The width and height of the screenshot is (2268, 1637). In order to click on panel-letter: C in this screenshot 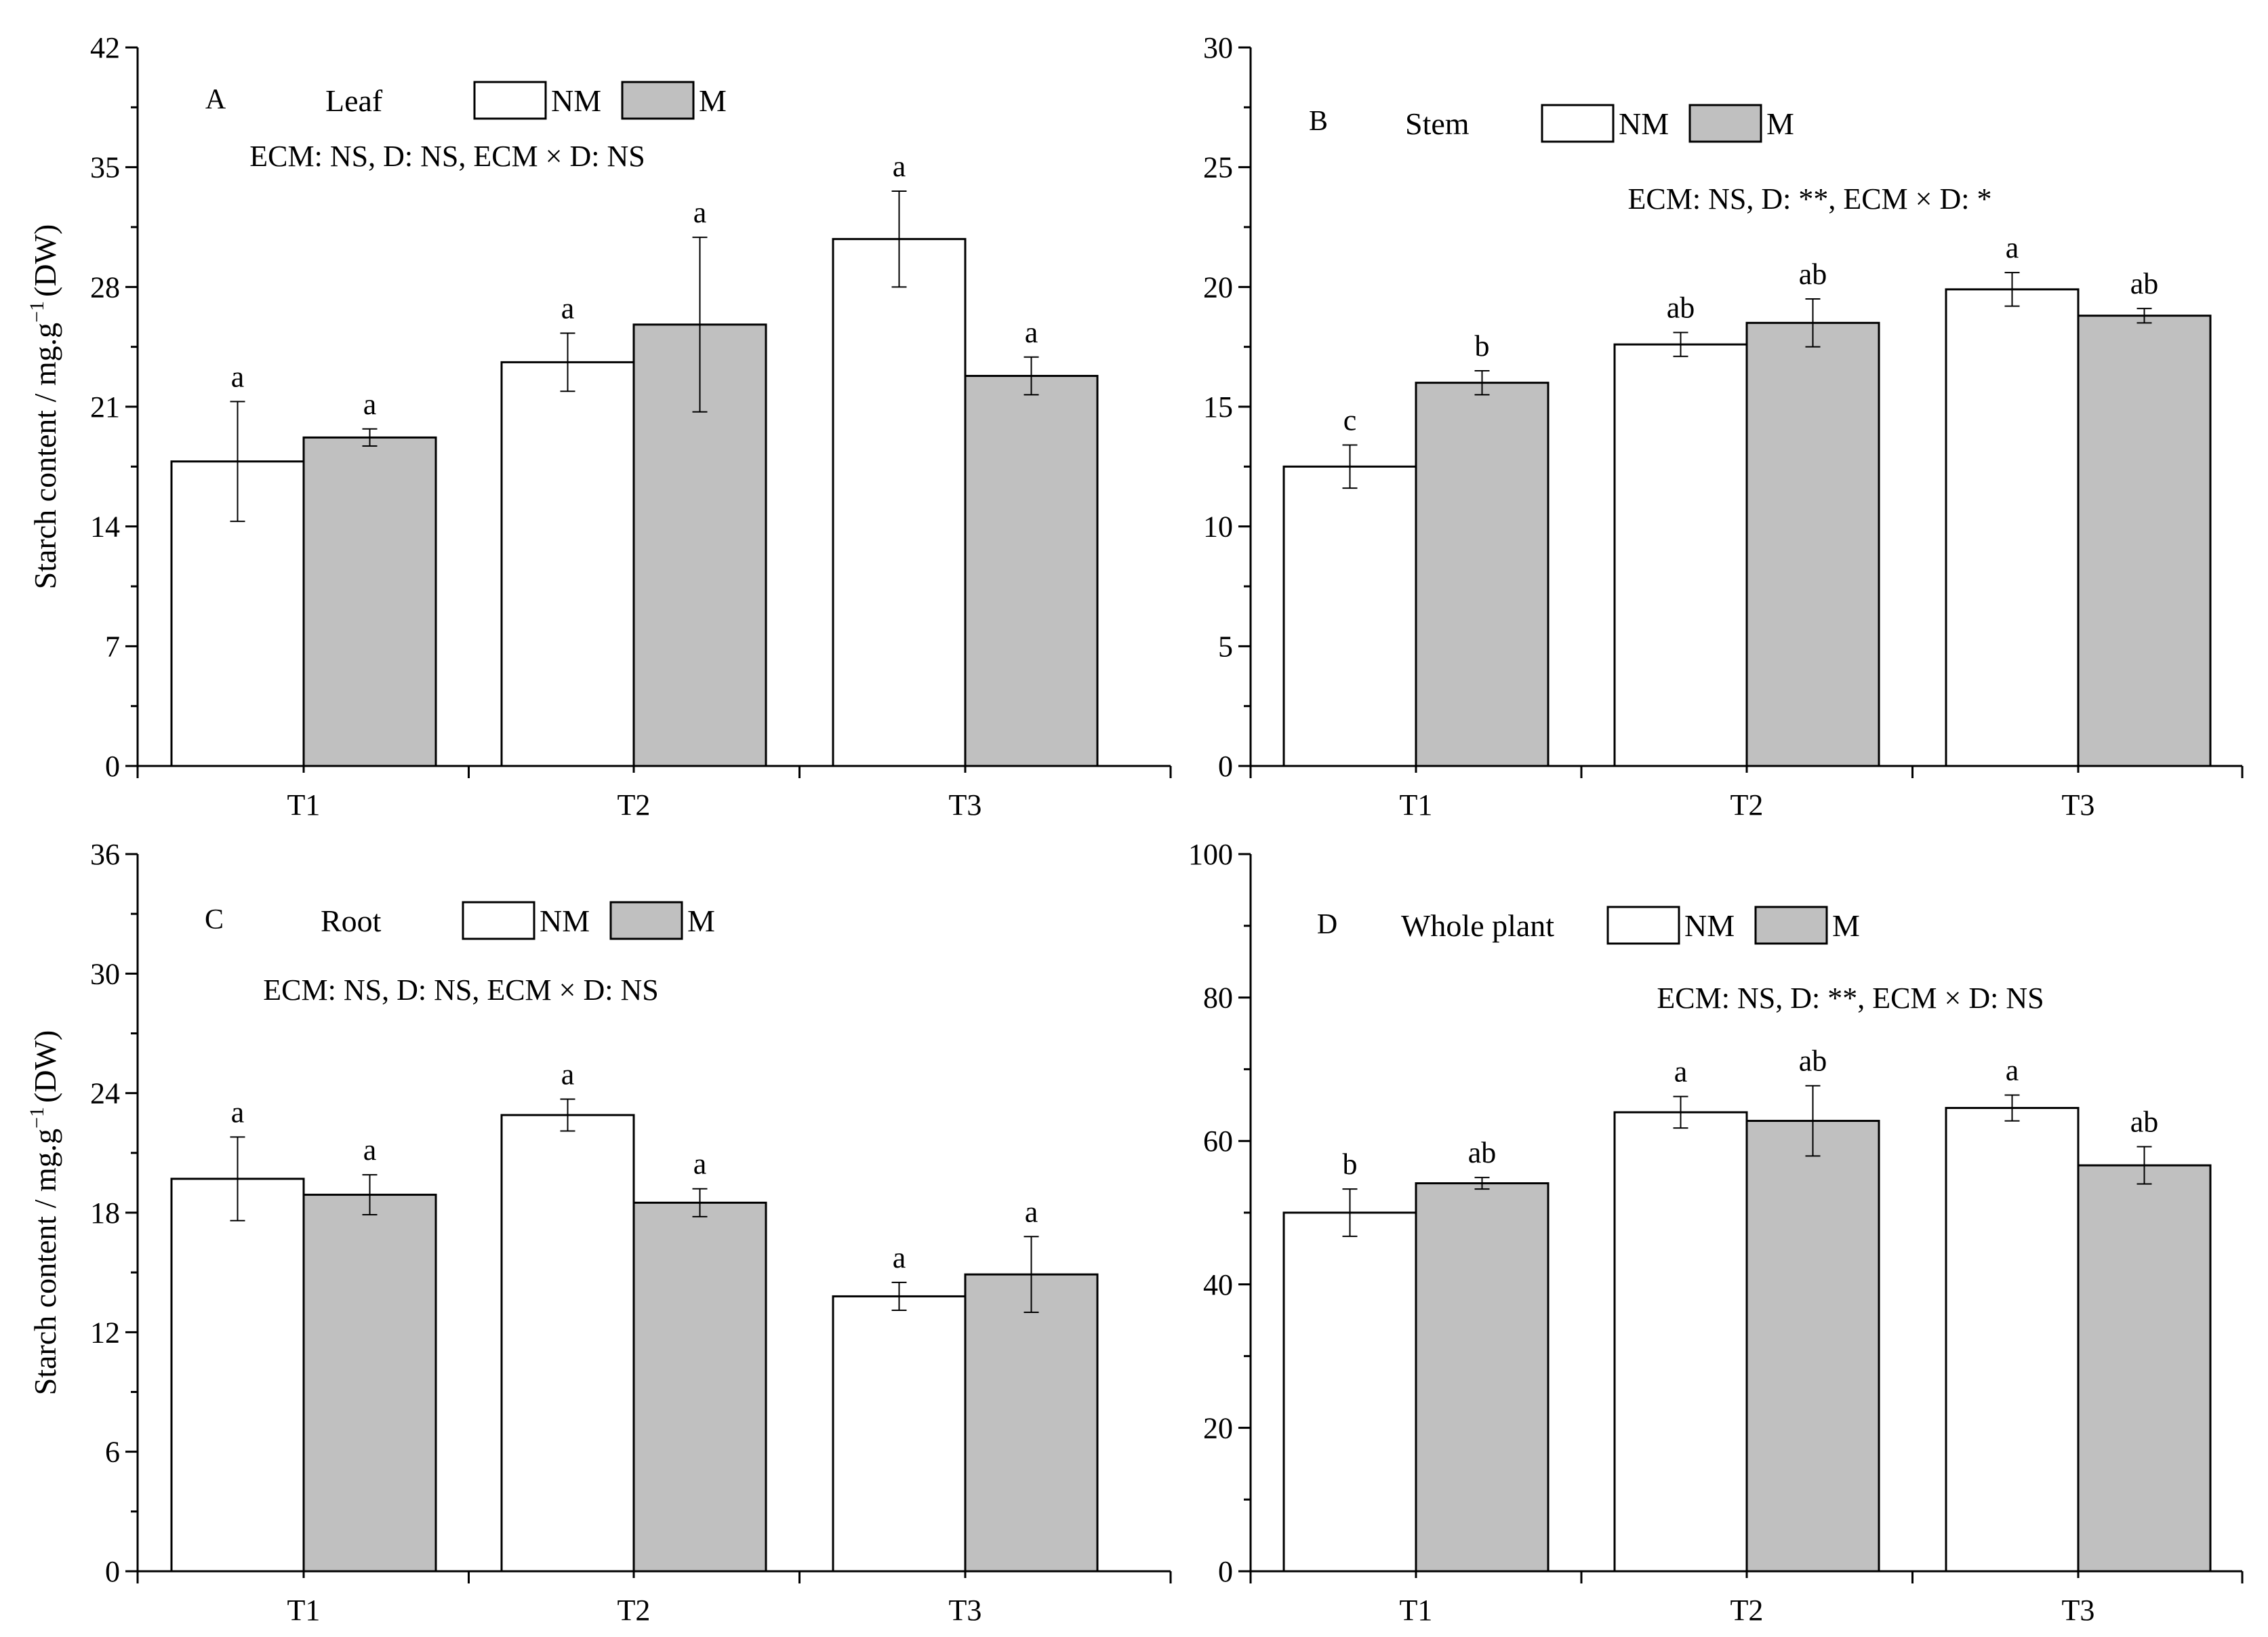, I will do `click(214, 919)`.